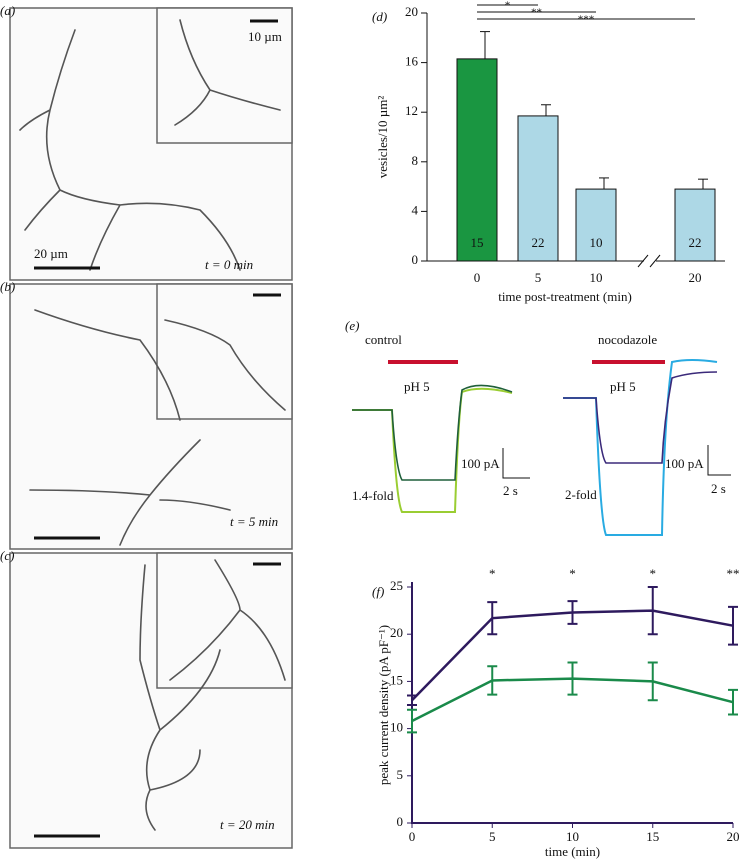  What do you see at coordinates (146, 698) in the screenshot?
I see `image-panel-c: t = 20 min (c)` at bounding box center [146, 698].